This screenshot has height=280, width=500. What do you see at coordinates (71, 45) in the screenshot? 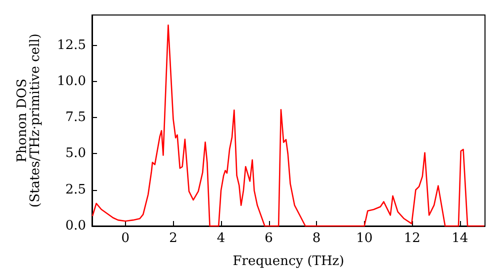
I see `y-tick-label: 12.5` at bounding box center [71, 45].